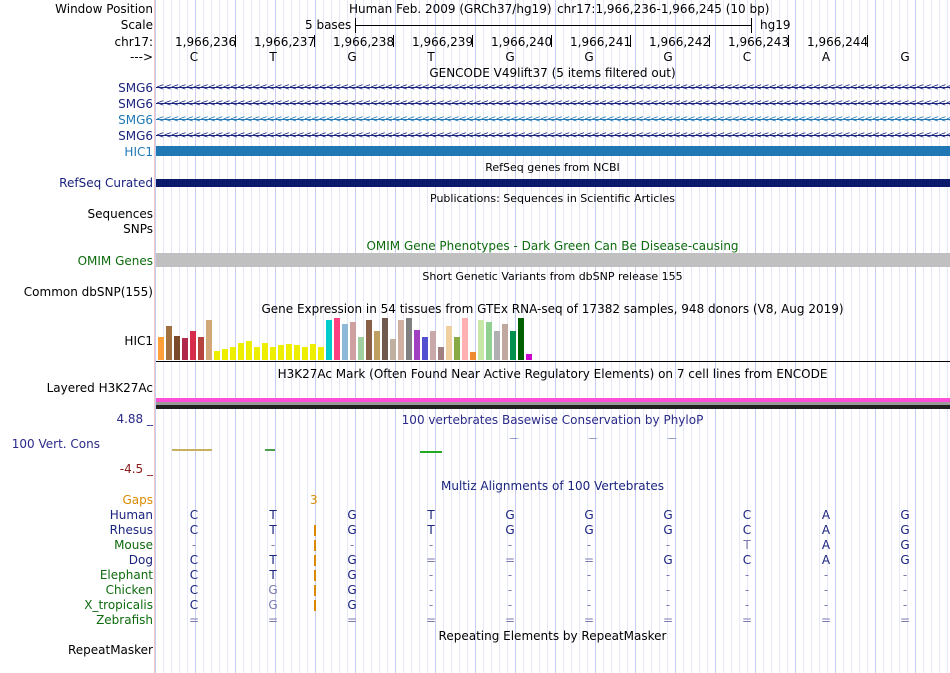 Image resolution: width=950 pixels, height=673 pixels. Describe the element at coordinates (552, 636) in the screenshot. I see `repeatmasker-title: Repeating Elements by RepeatMasker` at that location.